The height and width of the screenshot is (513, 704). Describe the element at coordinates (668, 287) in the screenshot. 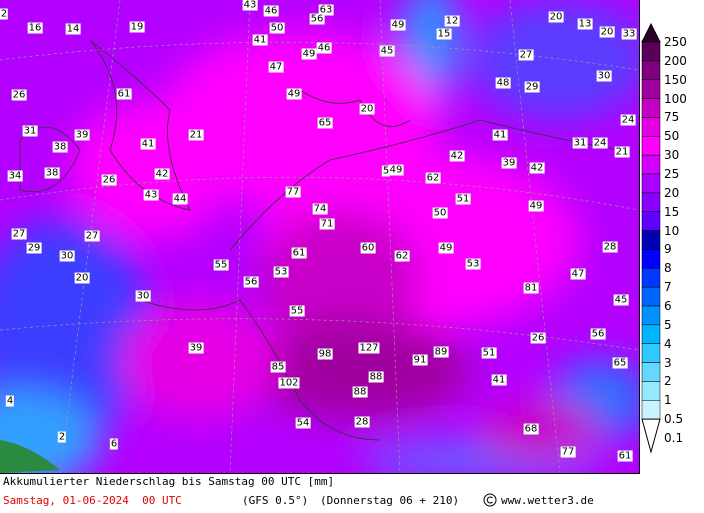

I see `legend-label: 7` at that location.